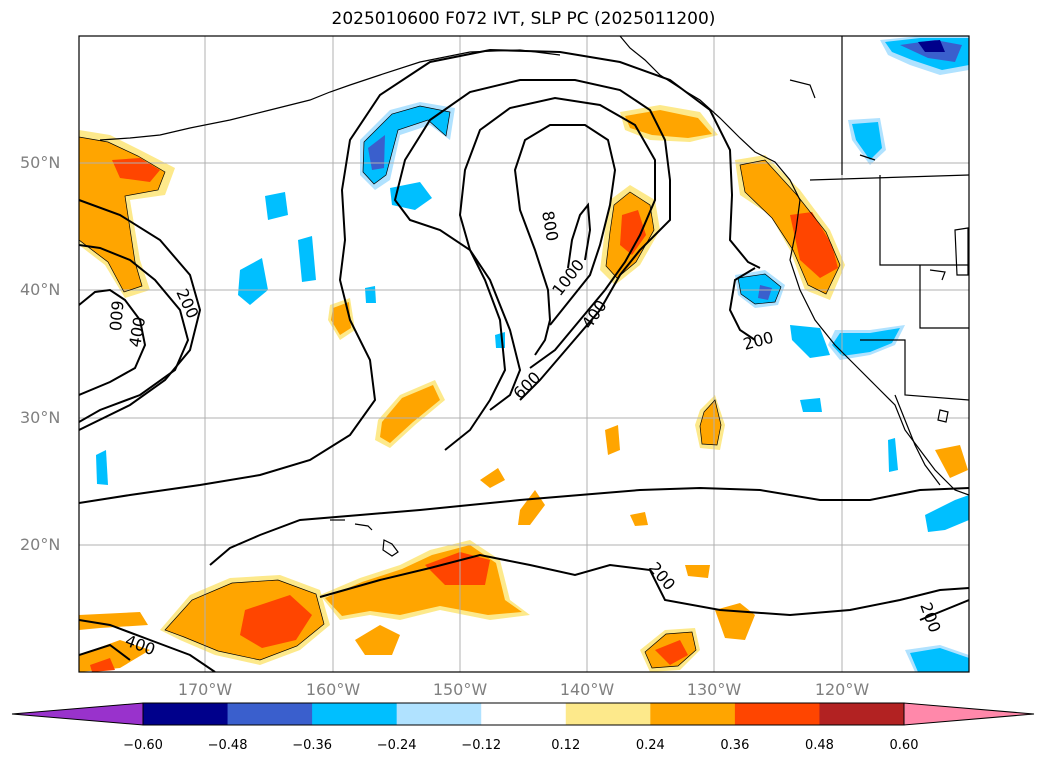 The width and height of the screenshot is (1047, 765). I want to click on colorbar-tick-label: −0.36, so click(312, 745).